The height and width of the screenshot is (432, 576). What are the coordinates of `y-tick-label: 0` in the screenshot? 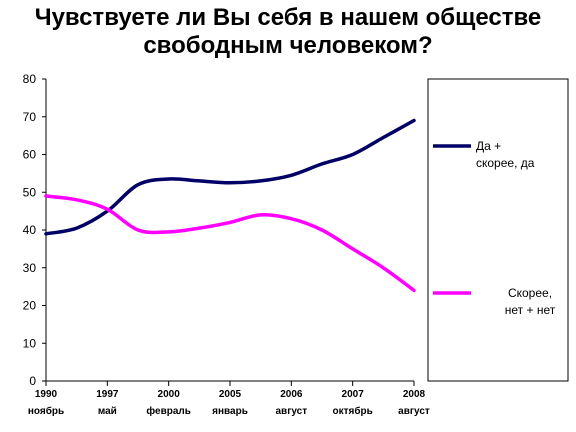 It's located at (32, 381).